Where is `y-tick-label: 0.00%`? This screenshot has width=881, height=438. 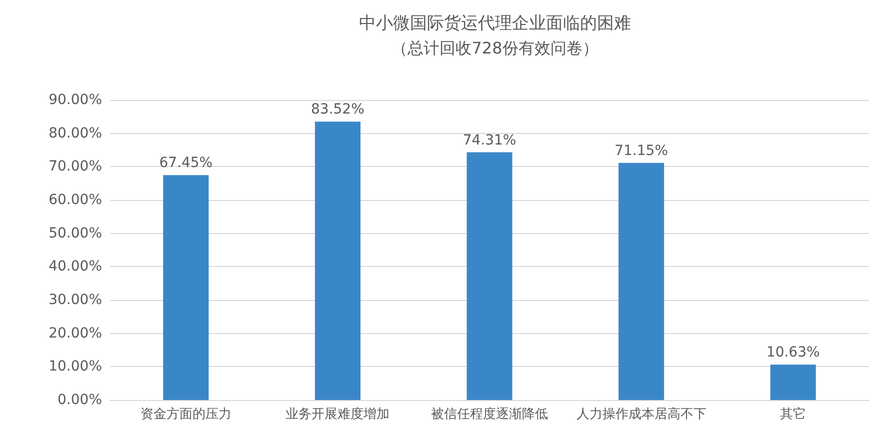 y-tick-label: 0.00% is located at coordinates (80, 400).